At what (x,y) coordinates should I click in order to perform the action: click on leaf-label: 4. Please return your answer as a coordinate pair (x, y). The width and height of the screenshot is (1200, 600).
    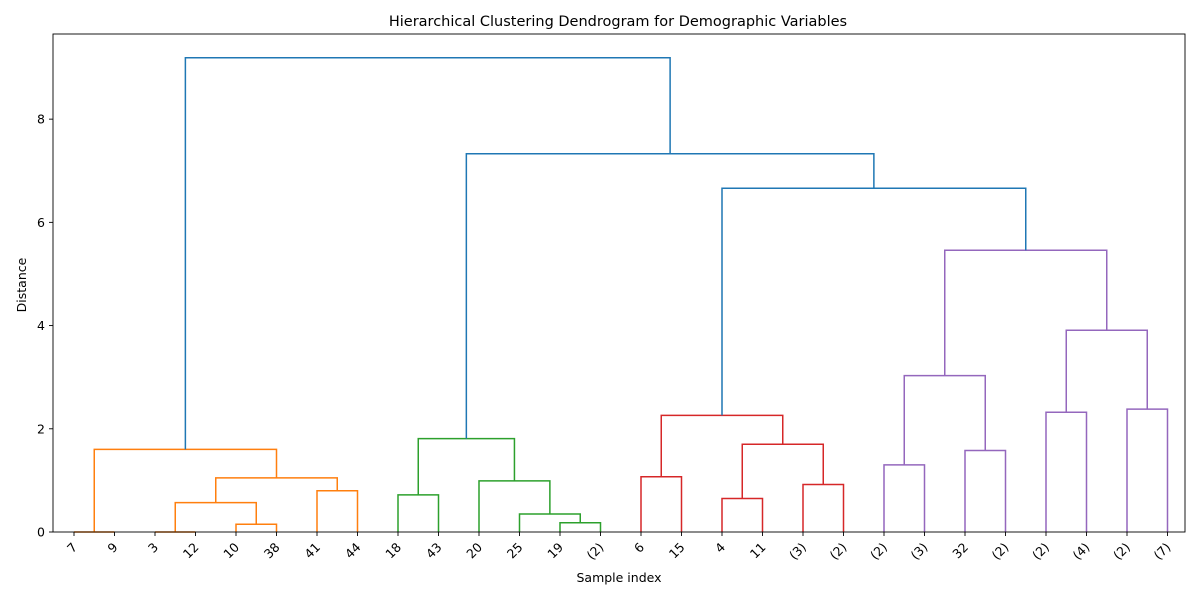
    Looking at the image, I should click on (720, 547).